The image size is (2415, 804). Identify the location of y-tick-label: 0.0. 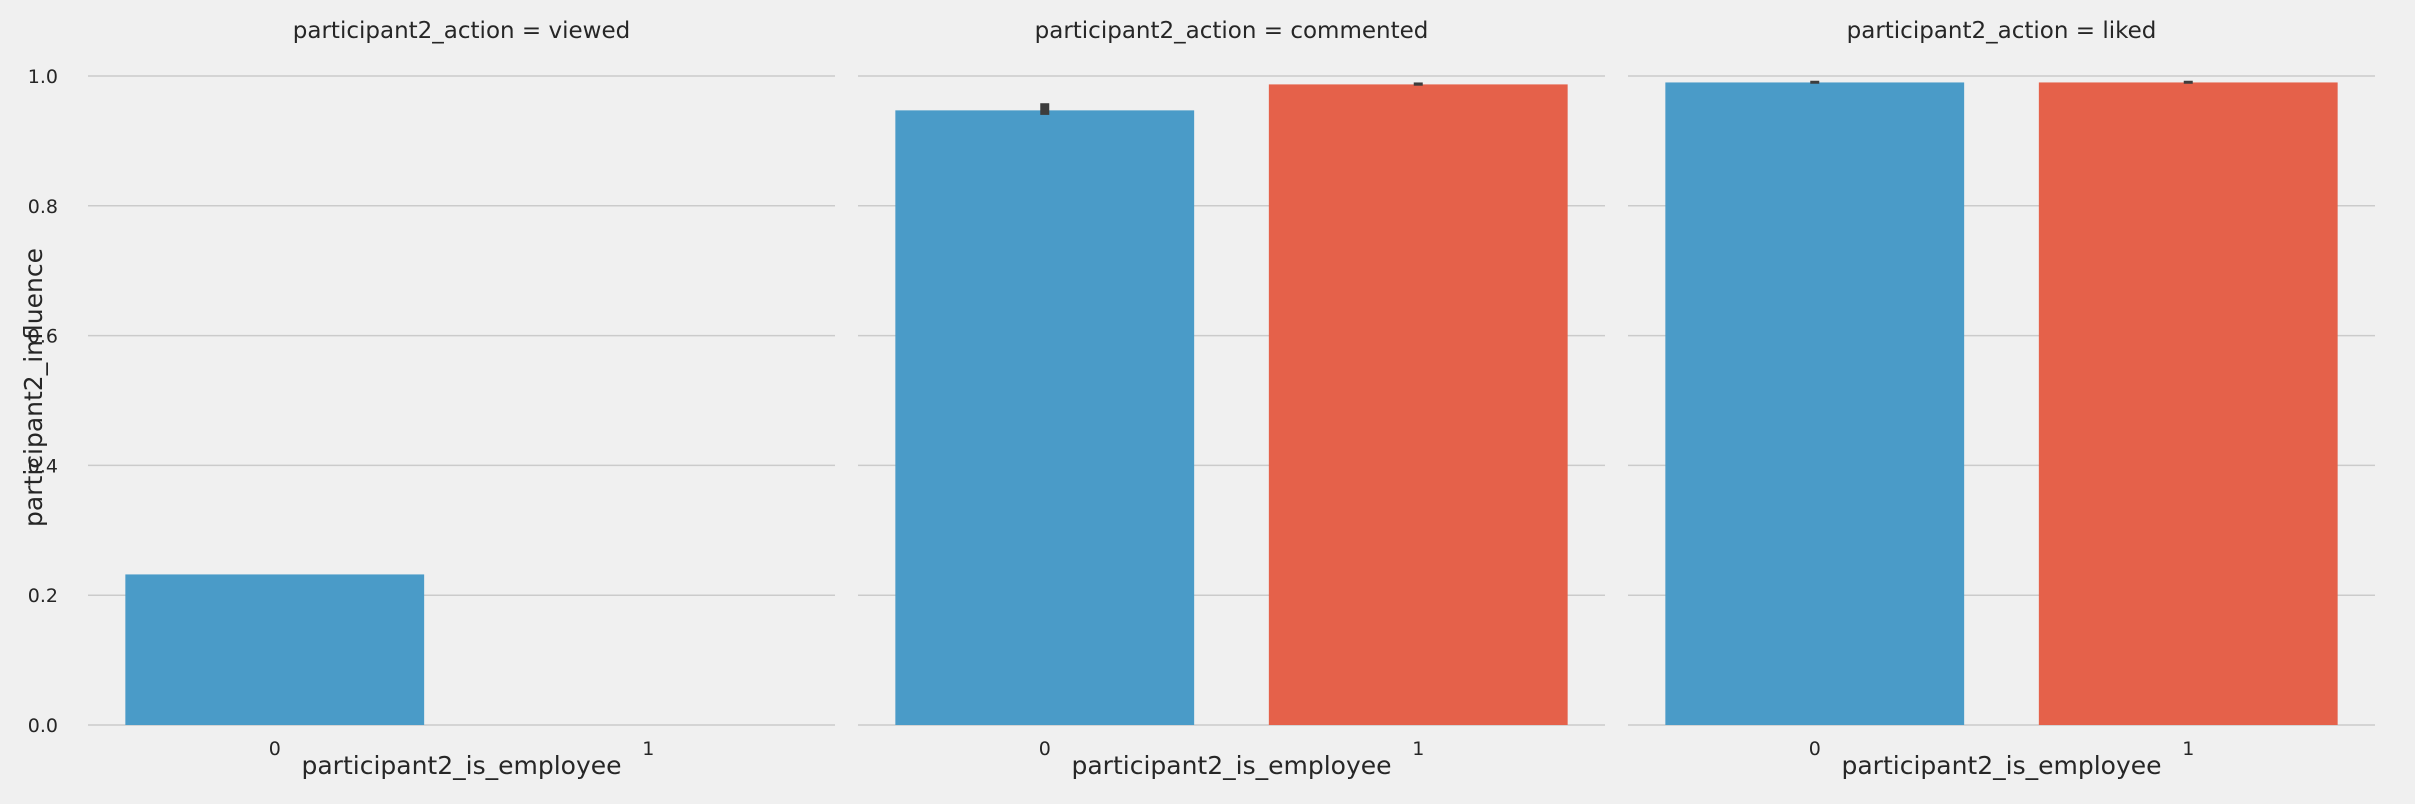
(43, 726).